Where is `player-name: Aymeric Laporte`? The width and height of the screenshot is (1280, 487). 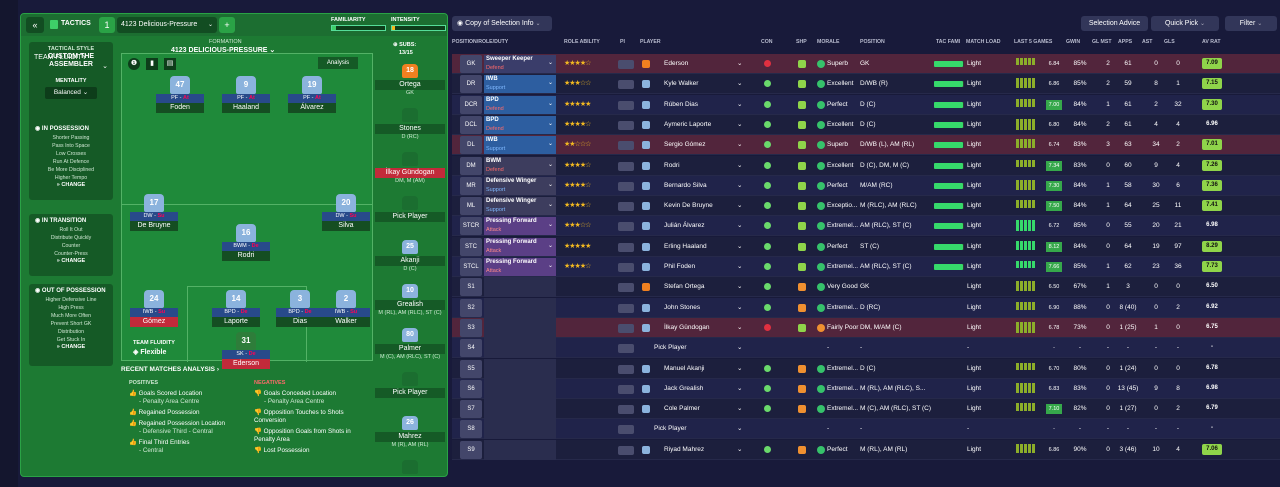 player-name: Aymeric Laporte is located at coordinates (688, 124).